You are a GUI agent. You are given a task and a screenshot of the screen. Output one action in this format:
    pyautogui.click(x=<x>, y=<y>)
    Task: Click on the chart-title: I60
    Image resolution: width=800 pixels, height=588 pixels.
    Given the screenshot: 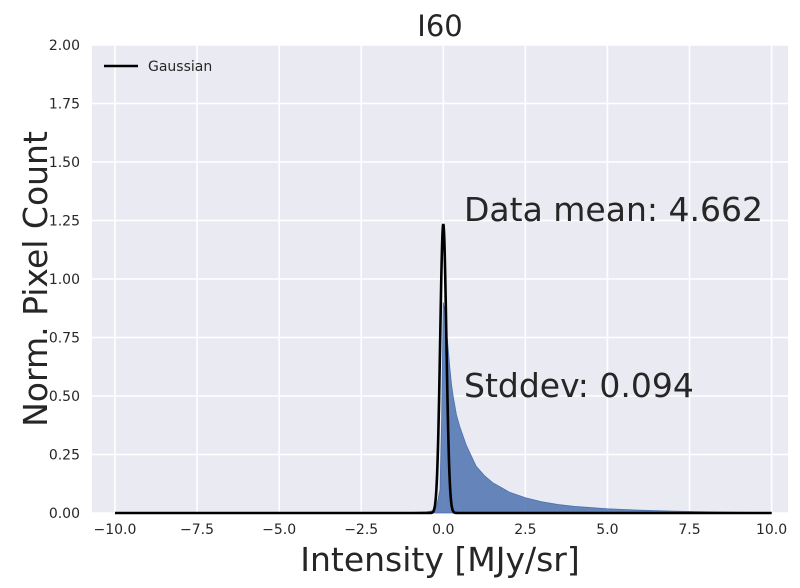 What is the action you would take?
    pyautogui.click(x=439, y=26)
    